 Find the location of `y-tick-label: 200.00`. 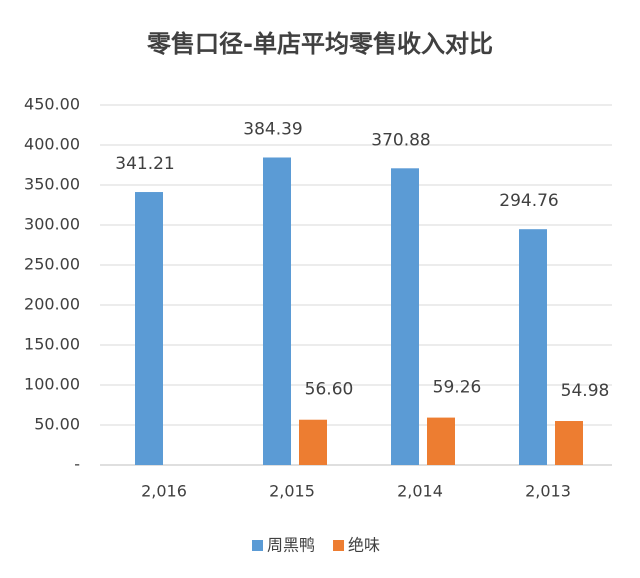

y-tick-label: 200.00 is located at coordinates (52, 304).